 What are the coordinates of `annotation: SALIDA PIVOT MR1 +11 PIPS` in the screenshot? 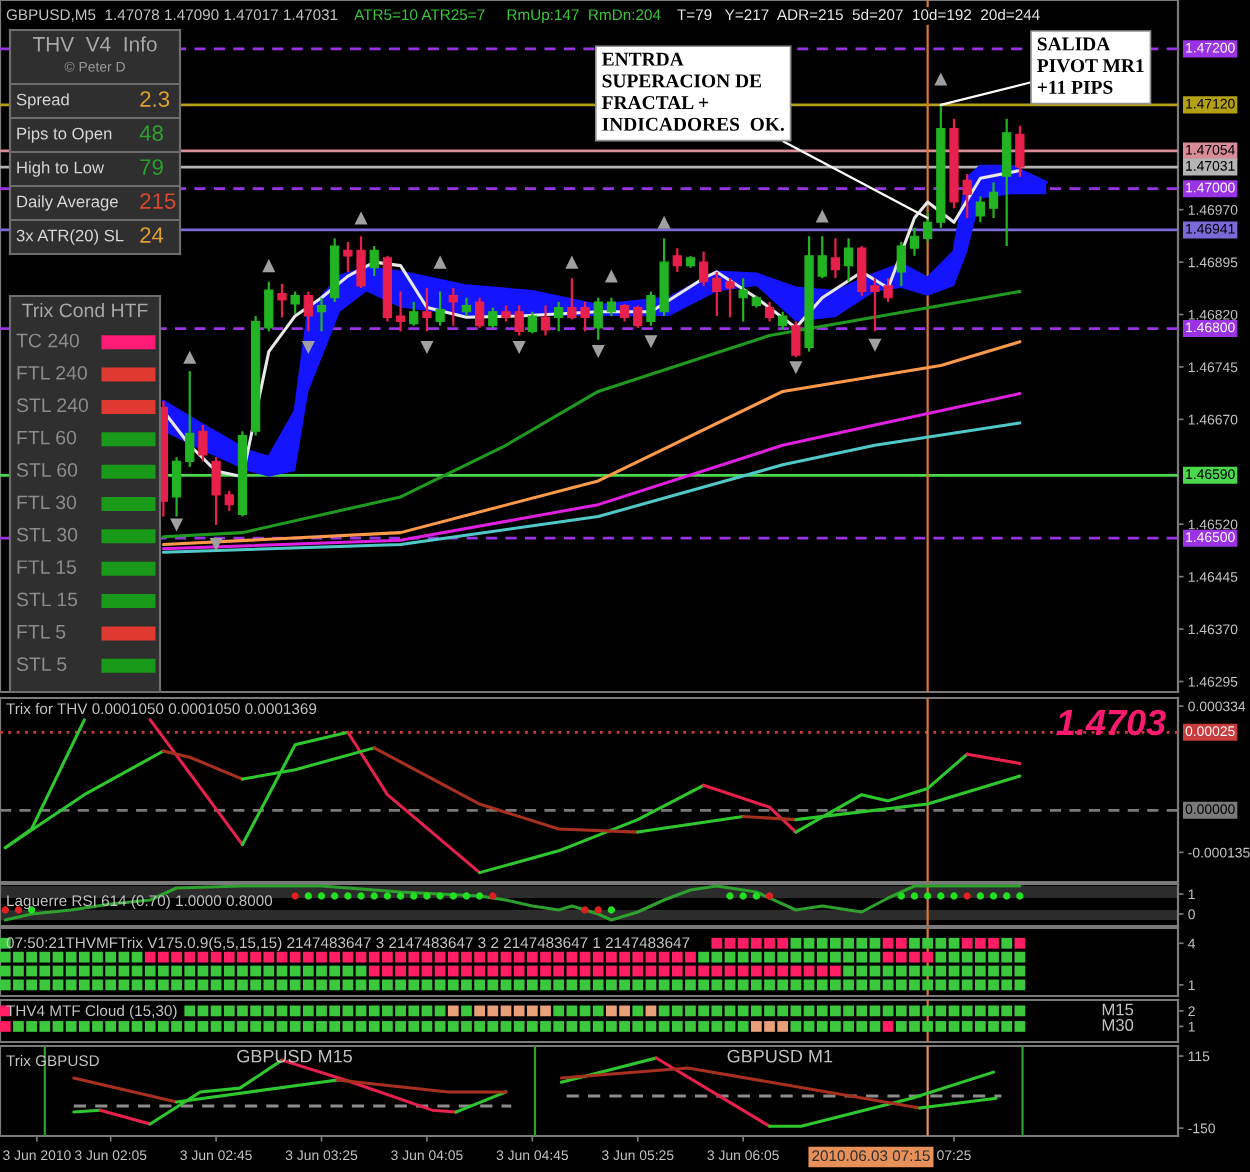 It's located at (1090, 65).